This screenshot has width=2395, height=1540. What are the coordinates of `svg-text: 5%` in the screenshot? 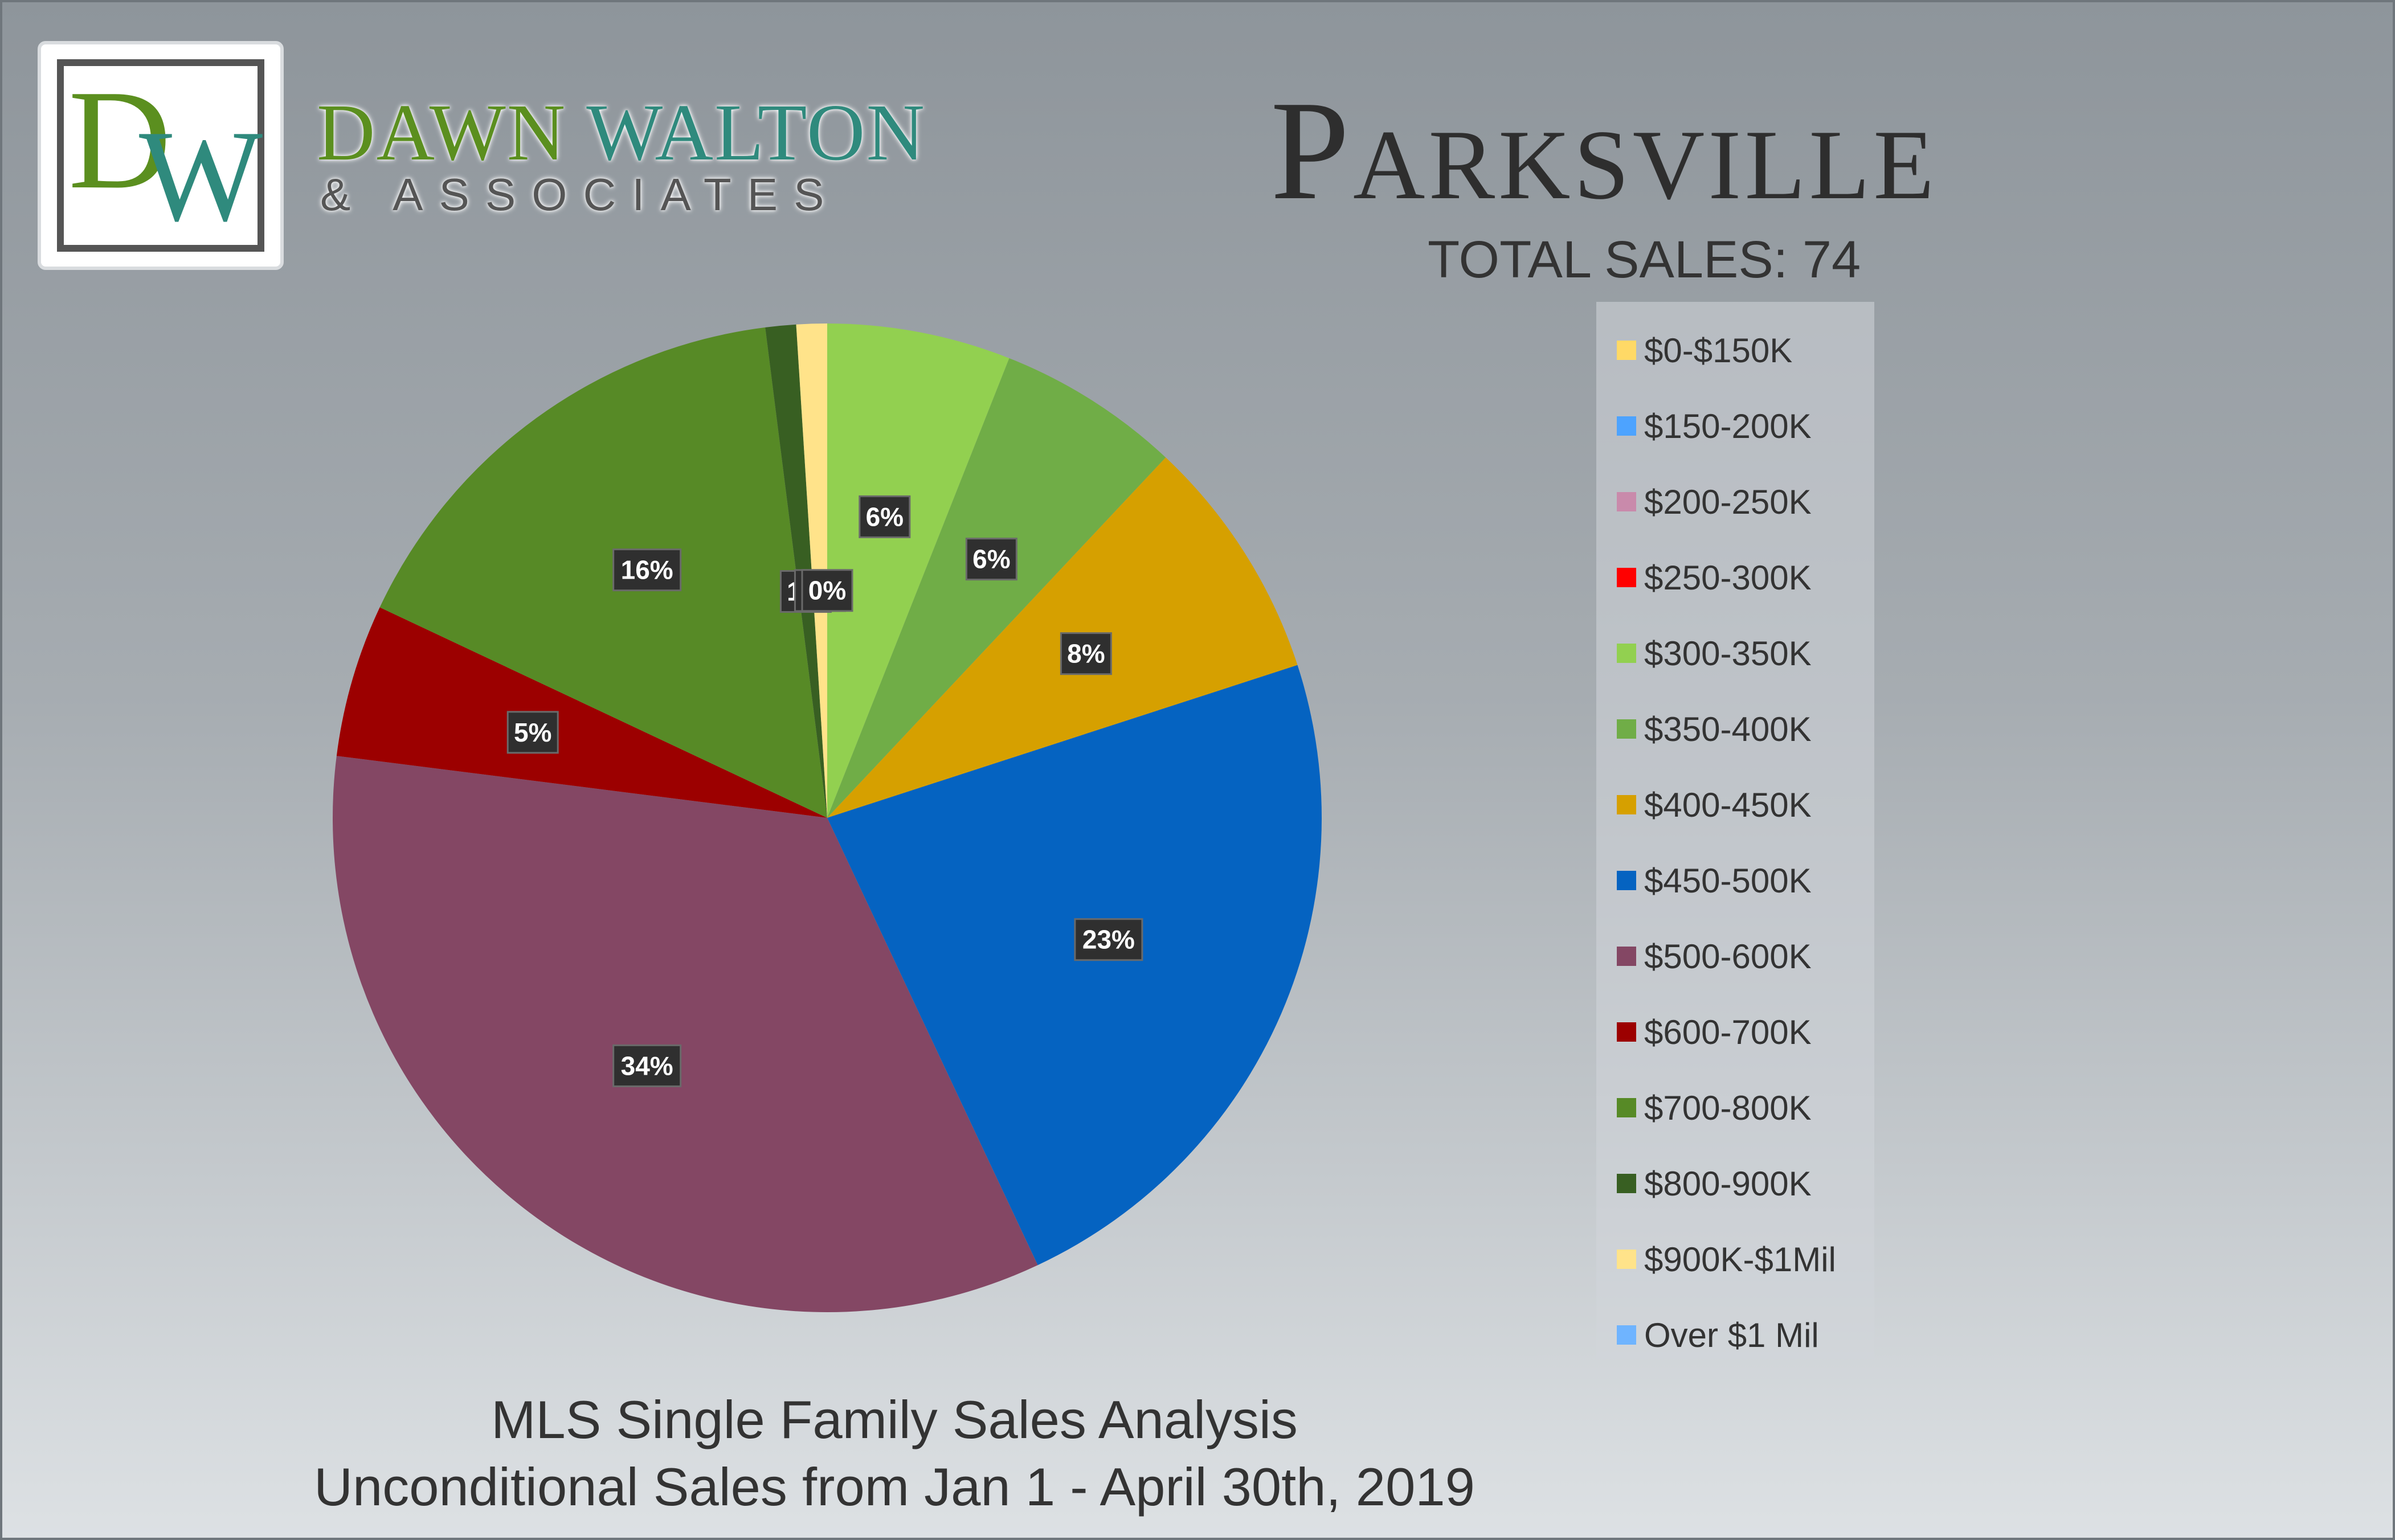 It's located at (532, 732).